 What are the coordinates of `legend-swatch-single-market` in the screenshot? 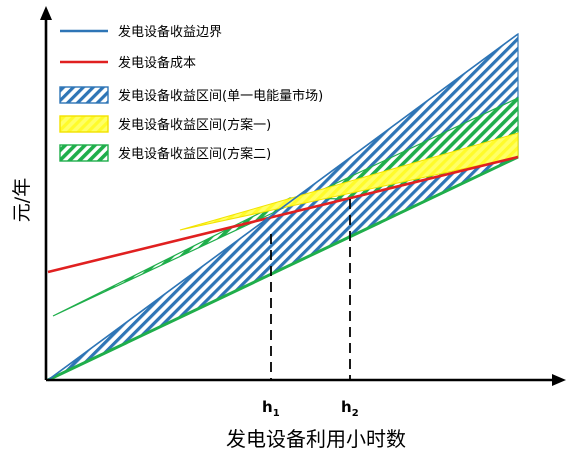 It's located at (84, 95).